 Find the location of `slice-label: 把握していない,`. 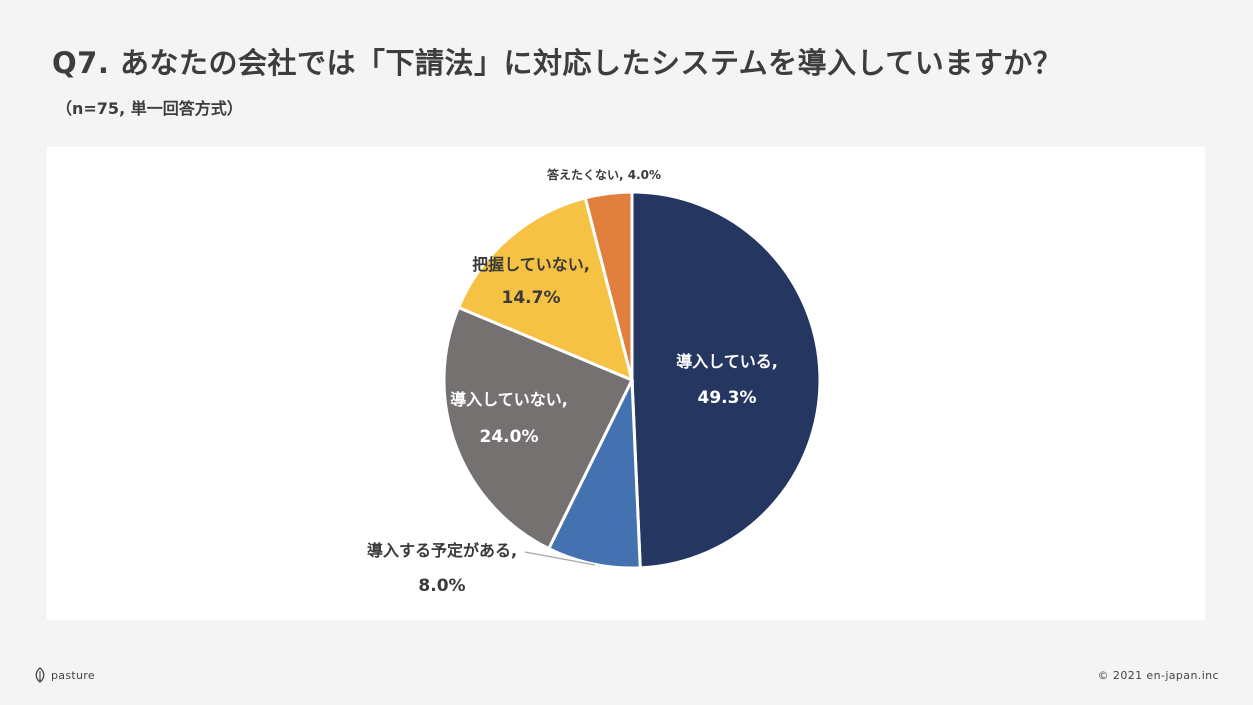

slice-label: 把握していない, is located at coordinates (531, 264).